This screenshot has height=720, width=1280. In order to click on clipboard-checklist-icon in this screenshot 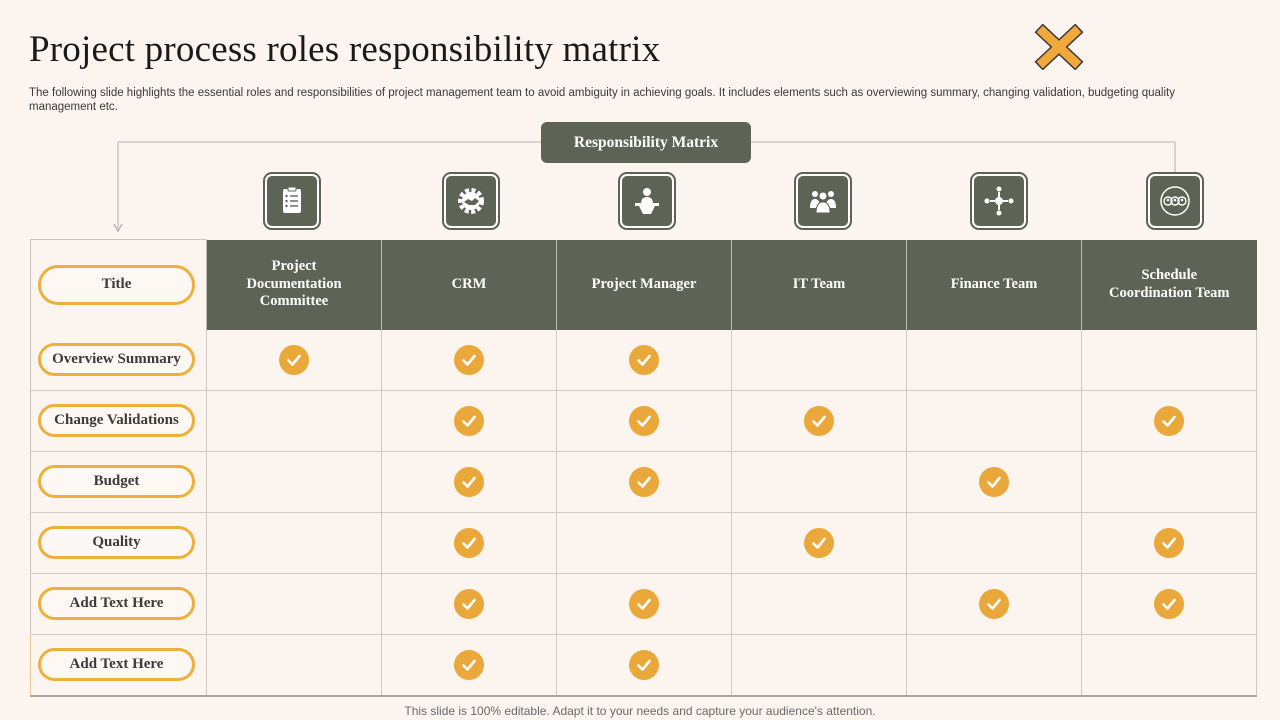, I will do `click(292, 201)`.